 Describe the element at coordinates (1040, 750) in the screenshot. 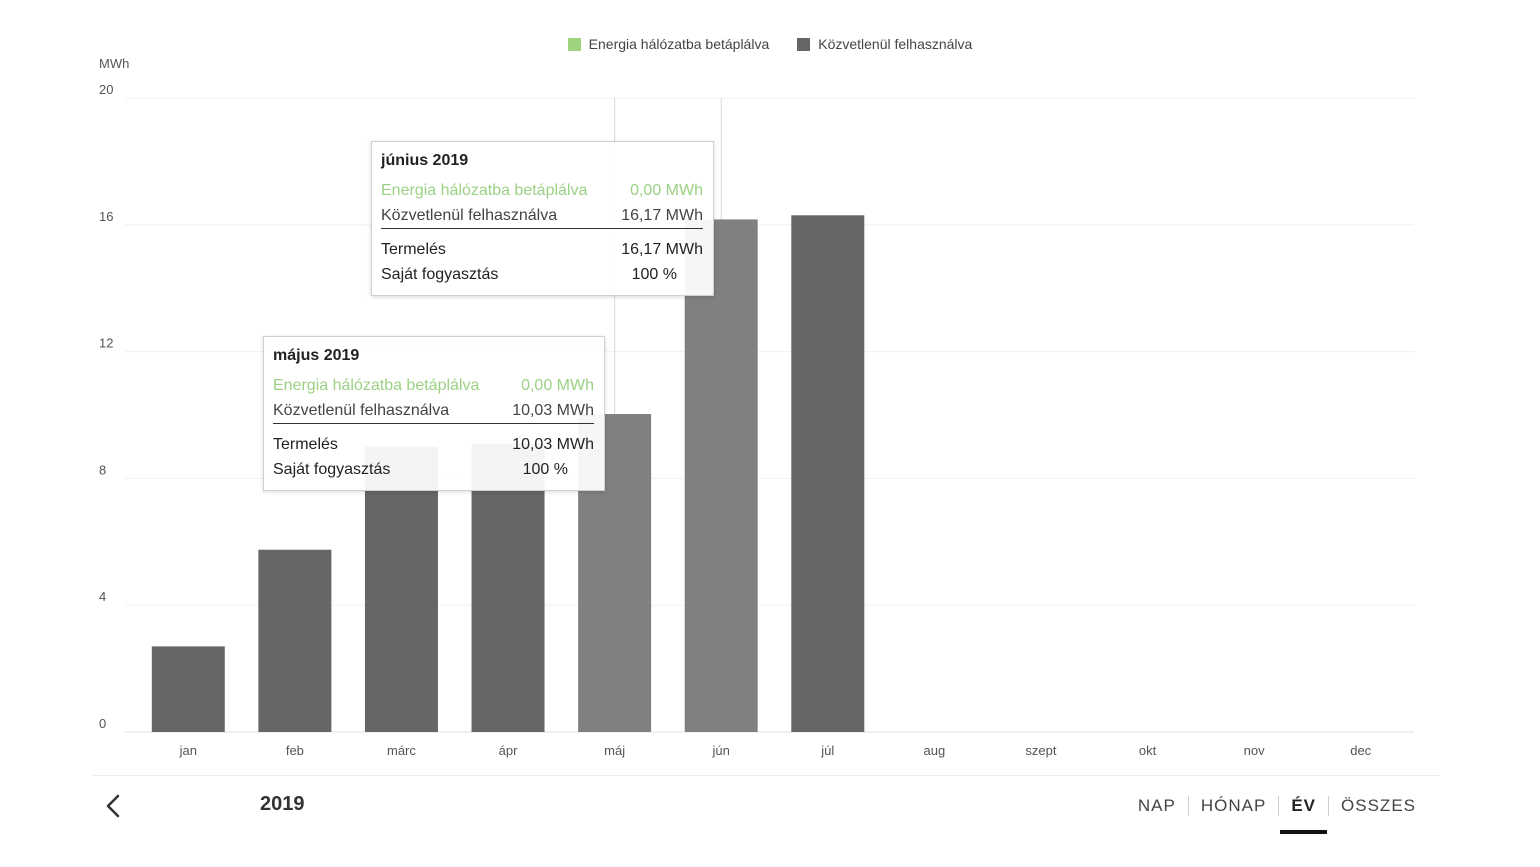

I see `x-tick-label: szept` at that location.